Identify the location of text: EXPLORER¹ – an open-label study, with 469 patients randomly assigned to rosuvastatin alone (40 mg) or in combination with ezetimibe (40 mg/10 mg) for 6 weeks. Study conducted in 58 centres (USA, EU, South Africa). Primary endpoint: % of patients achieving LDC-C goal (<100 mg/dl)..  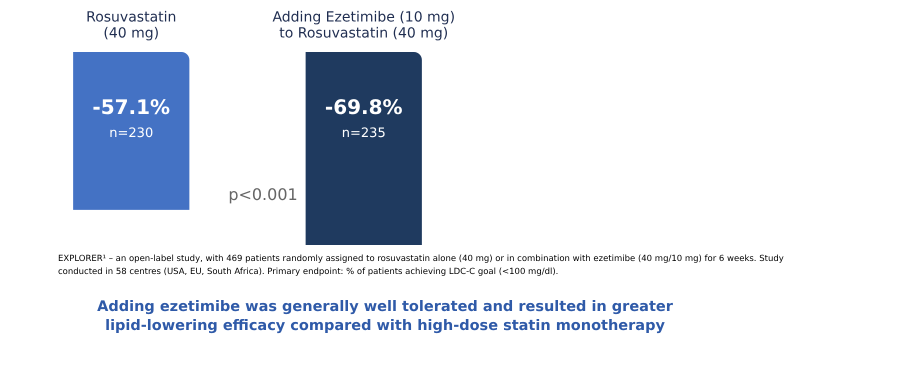
(421, 265).